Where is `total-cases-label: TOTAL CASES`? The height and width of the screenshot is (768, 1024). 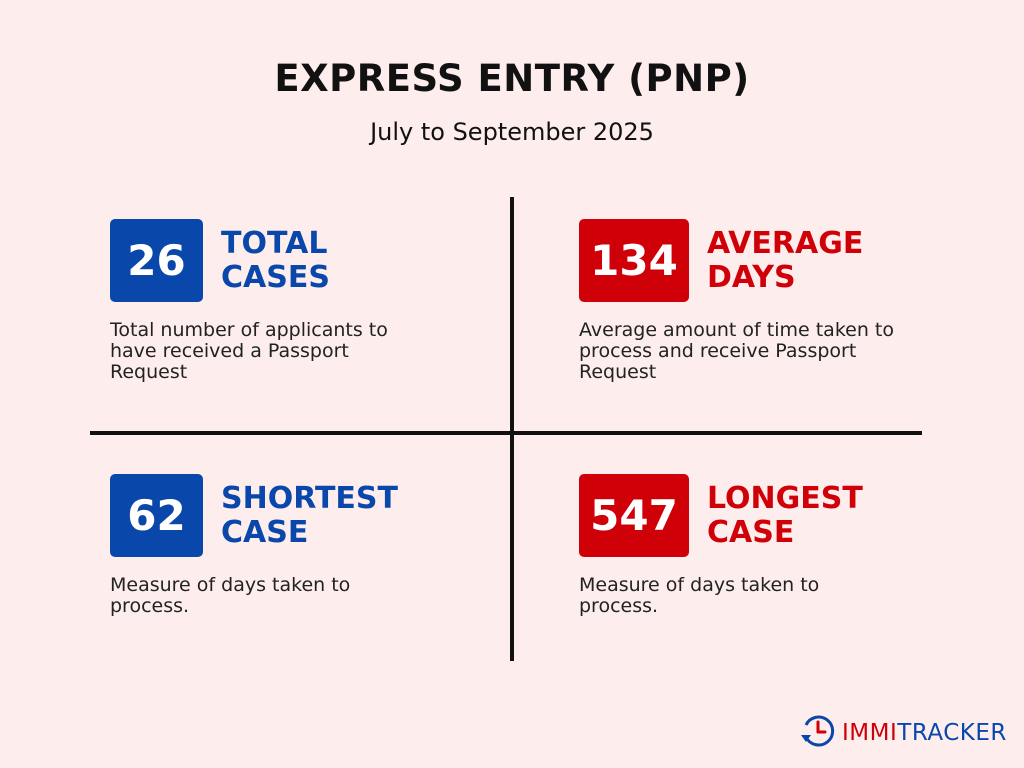
total-cases-label: TOTAL CASES is located at coordinates (275, 260).